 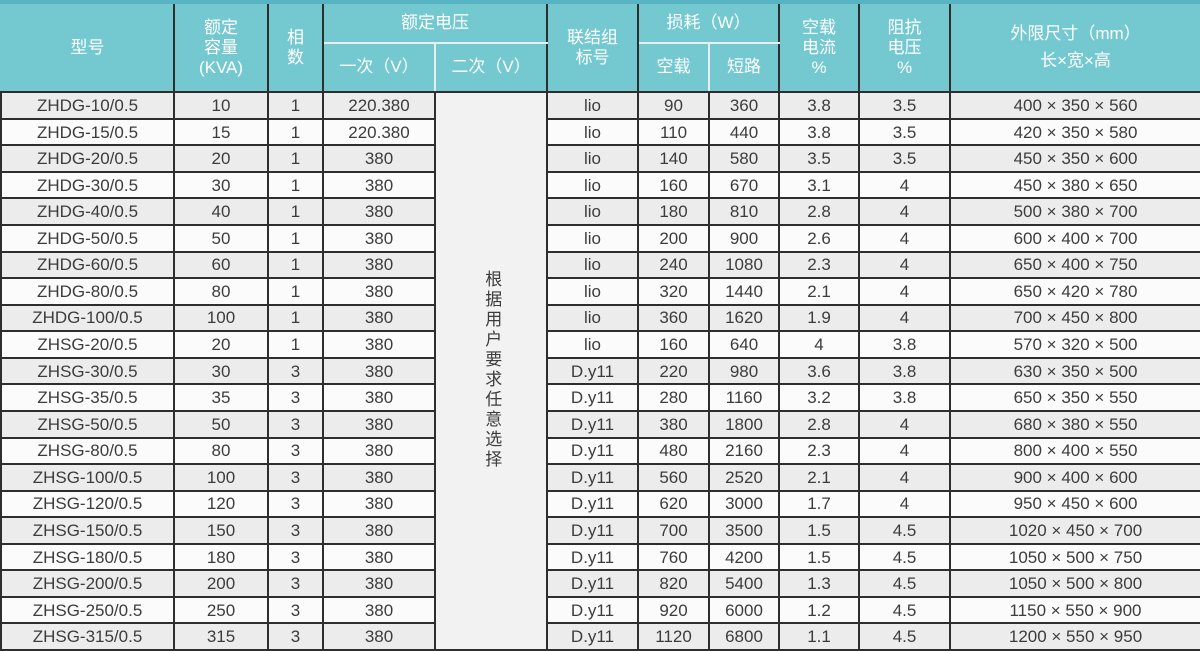 What do you see at coordinates (600, 67) in the screenshot?
I see `header-row-2: 一次（V） 二次（V） 空载 短路` at bounding box center [600, 67].